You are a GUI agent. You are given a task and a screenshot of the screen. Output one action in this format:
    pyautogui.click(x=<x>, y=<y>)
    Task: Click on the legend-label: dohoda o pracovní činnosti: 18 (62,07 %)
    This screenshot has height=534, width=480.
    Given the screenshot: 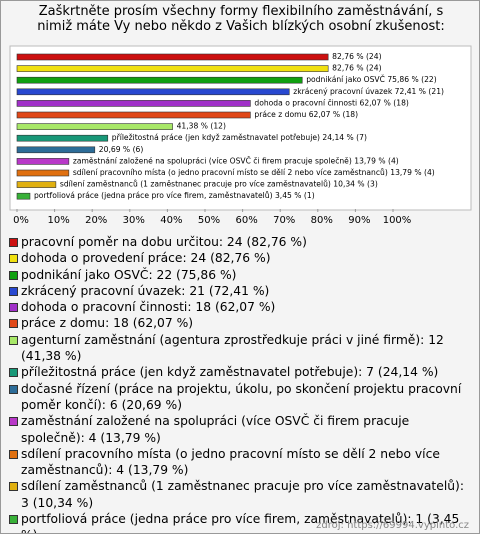 What is the action you would take?
    pyautogui.click(x=148, y=307)
    